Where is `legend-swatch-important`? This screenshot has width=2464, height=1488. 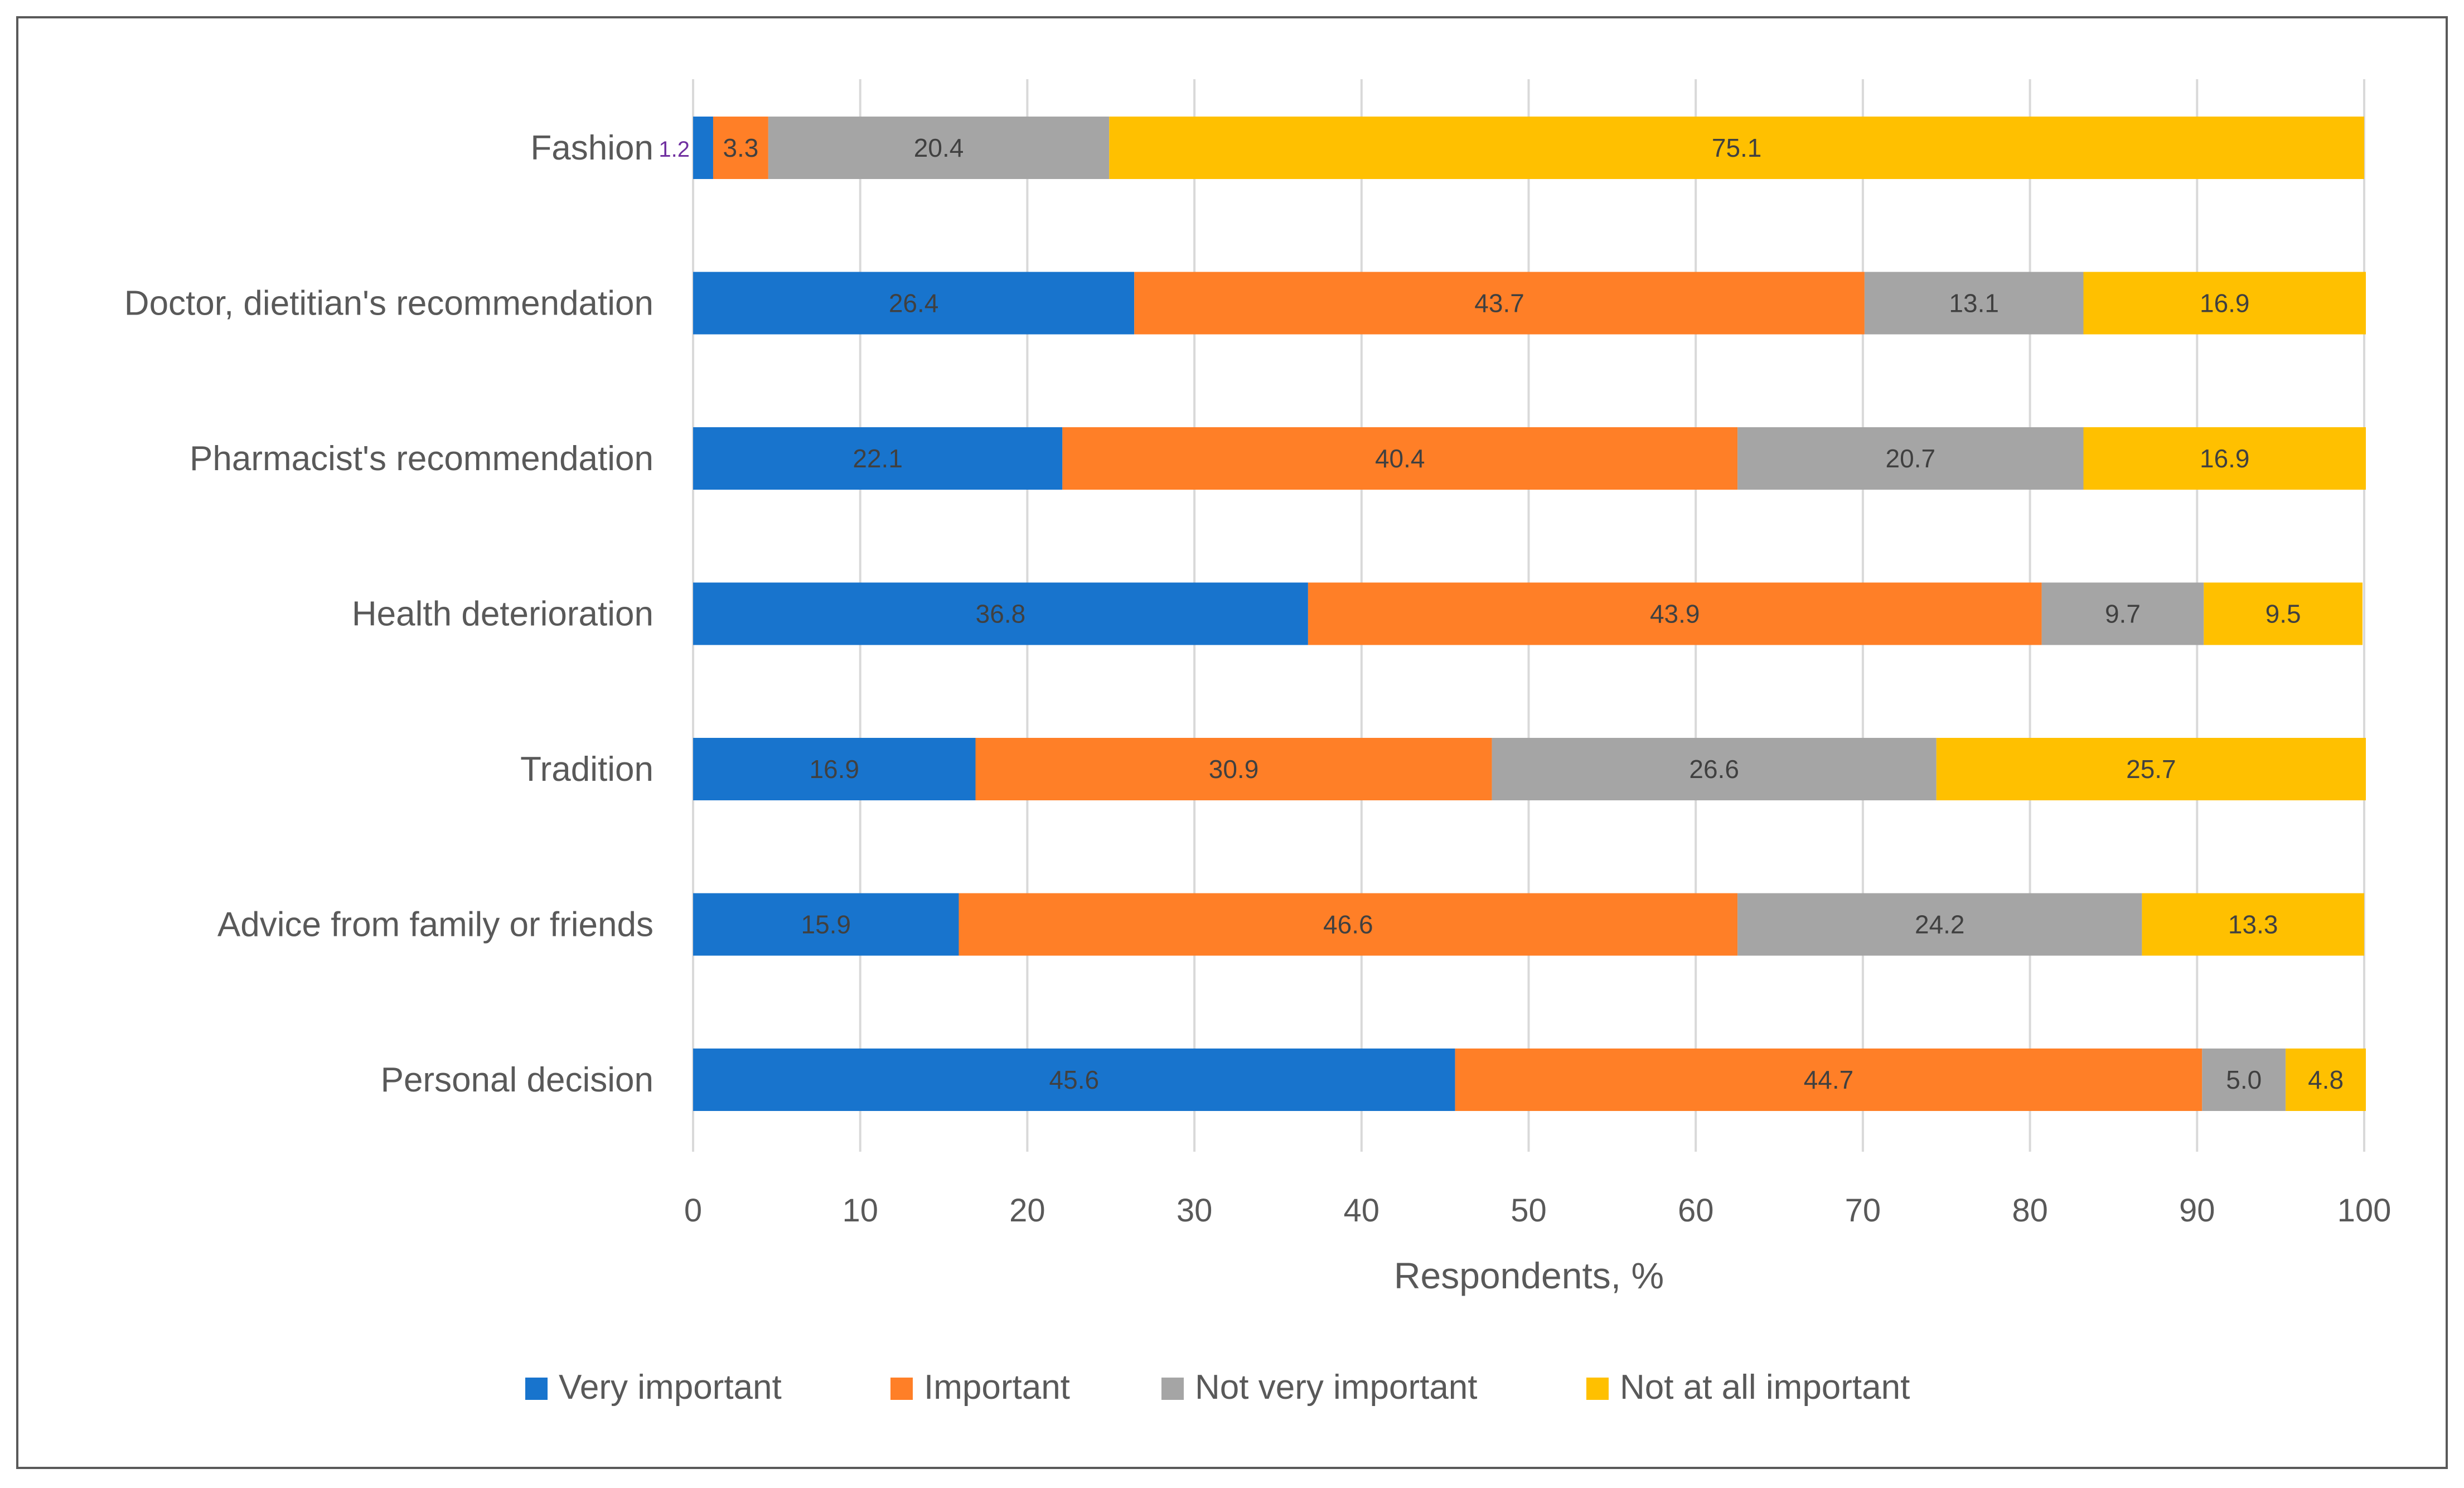 legend-swatch-important is located at coordinates (901, 1389).